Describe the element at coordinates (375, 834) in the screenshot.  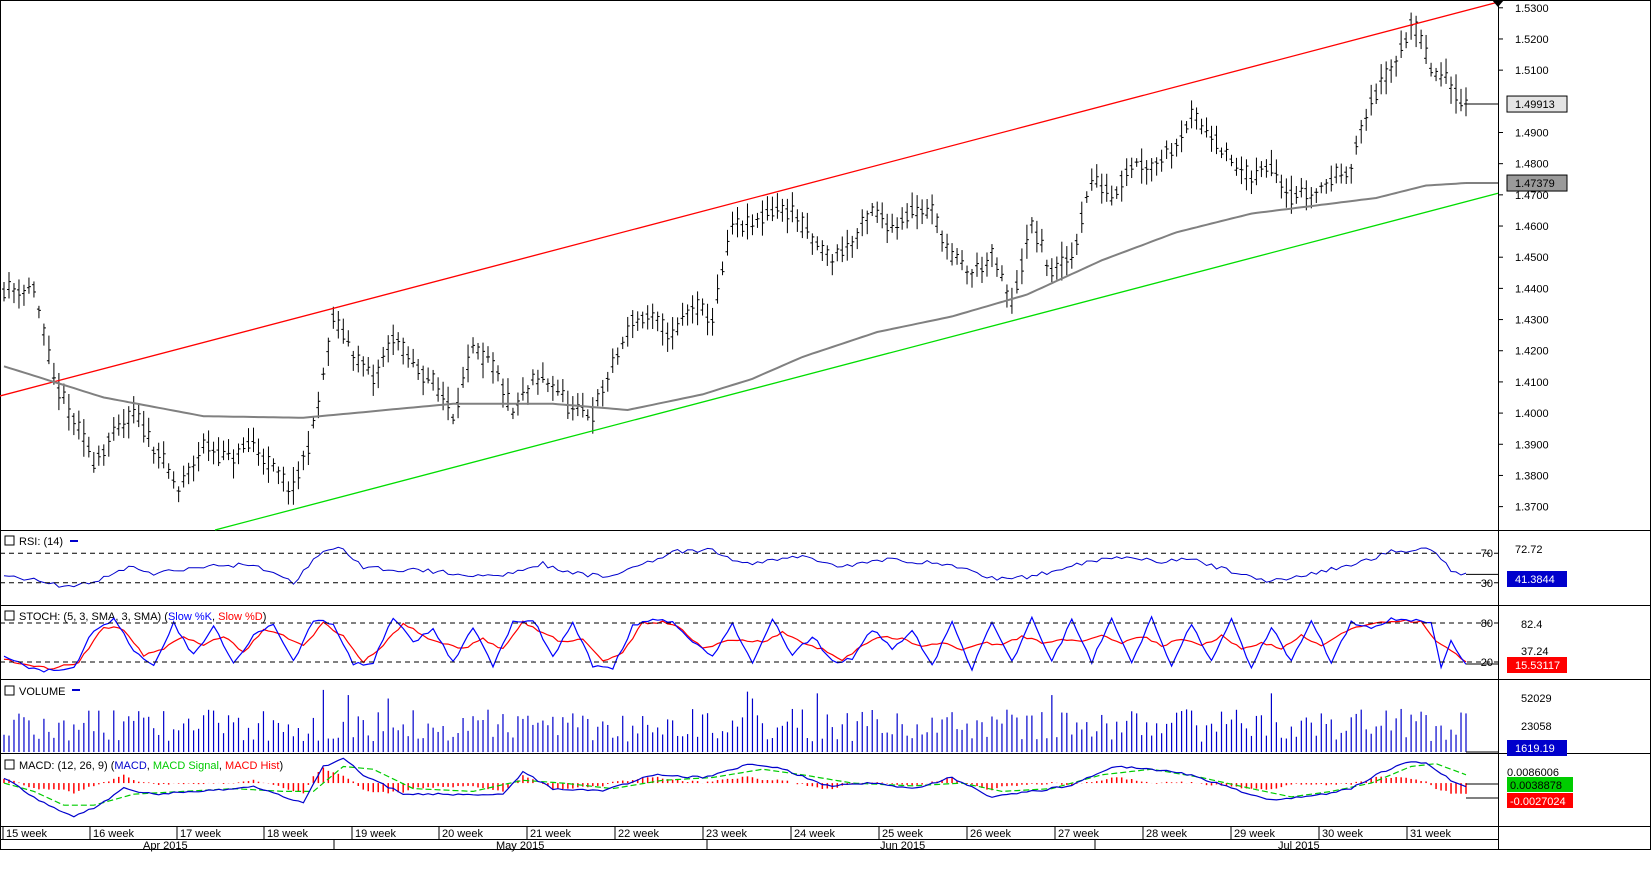
I see `week-label: 19 week` at that location.